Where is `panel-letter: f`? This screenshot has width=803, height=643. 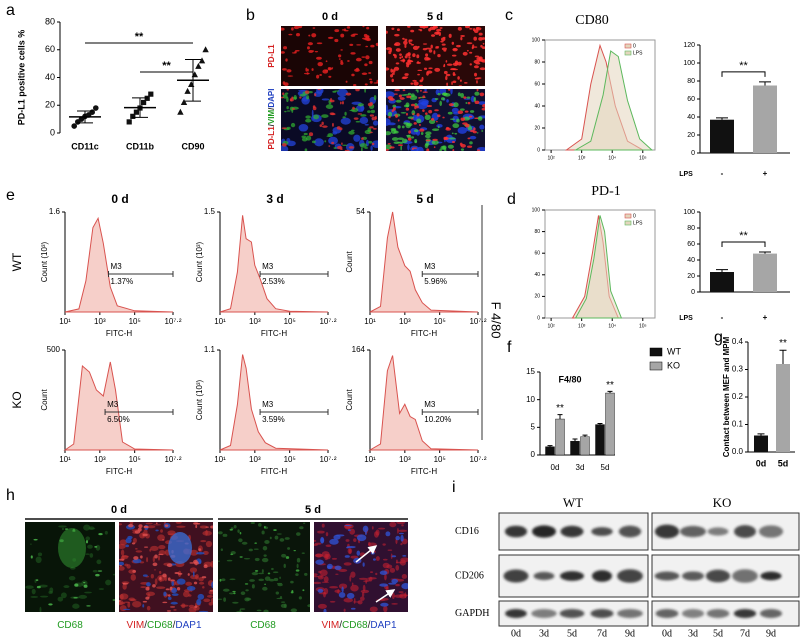 panel-letter: f is located at coordinates (509, 347).